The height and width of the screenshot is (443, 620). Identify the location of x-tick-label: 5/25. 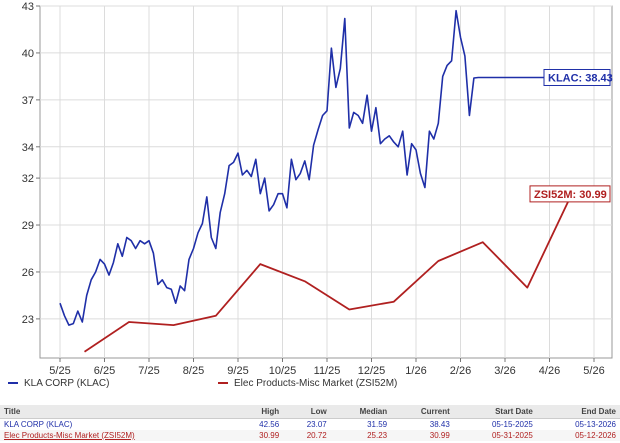
(59, 371).